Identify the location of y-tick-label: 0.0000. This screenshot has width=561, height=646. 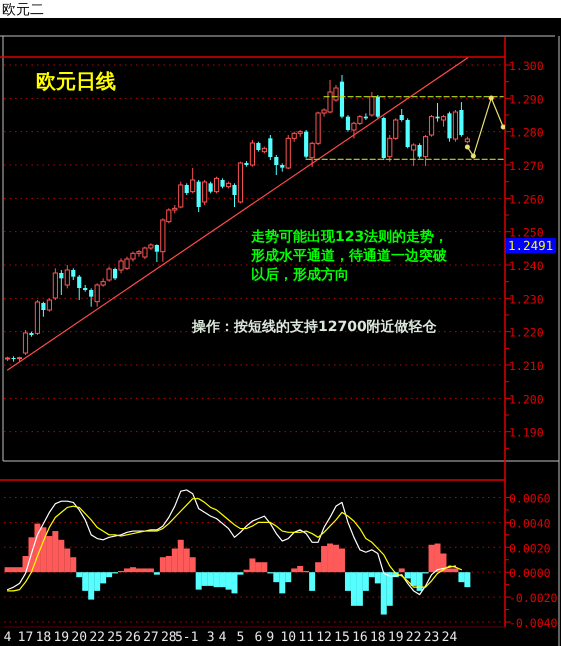
(530, 573).